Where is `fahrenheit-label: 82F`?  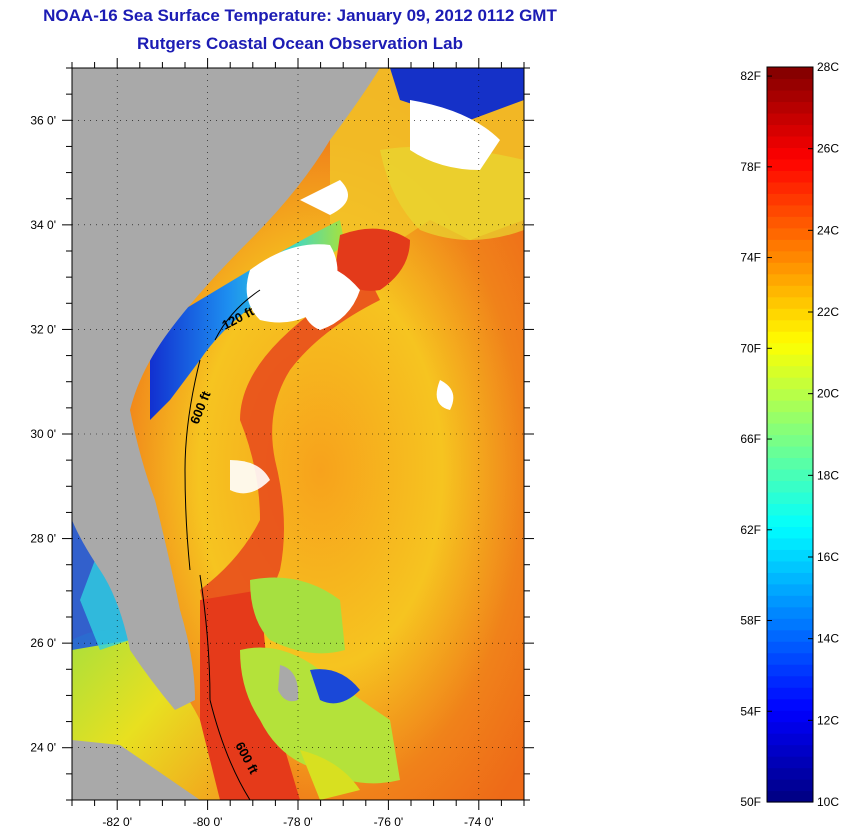 fahrenheit-label: 82F is located at coordinates (750, 76).